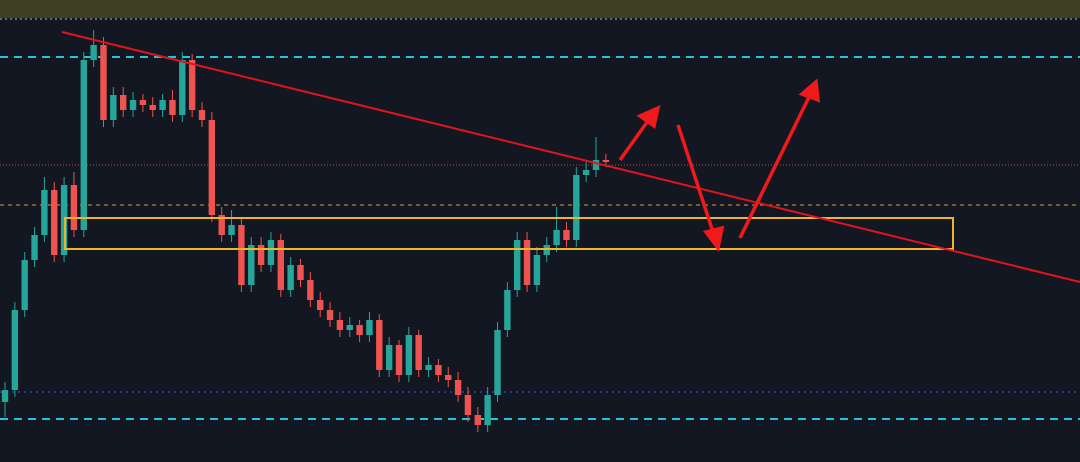 The image size is (1080, 462). I want to click on arrows, so click(719, 165).